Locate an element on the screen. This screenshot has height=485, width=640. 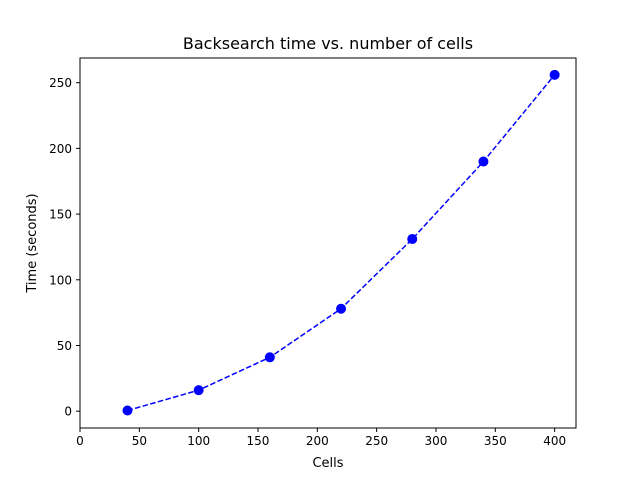
y-axis-ticks: 0 50 100 150 200 250 is located at coordinates (64, 247).